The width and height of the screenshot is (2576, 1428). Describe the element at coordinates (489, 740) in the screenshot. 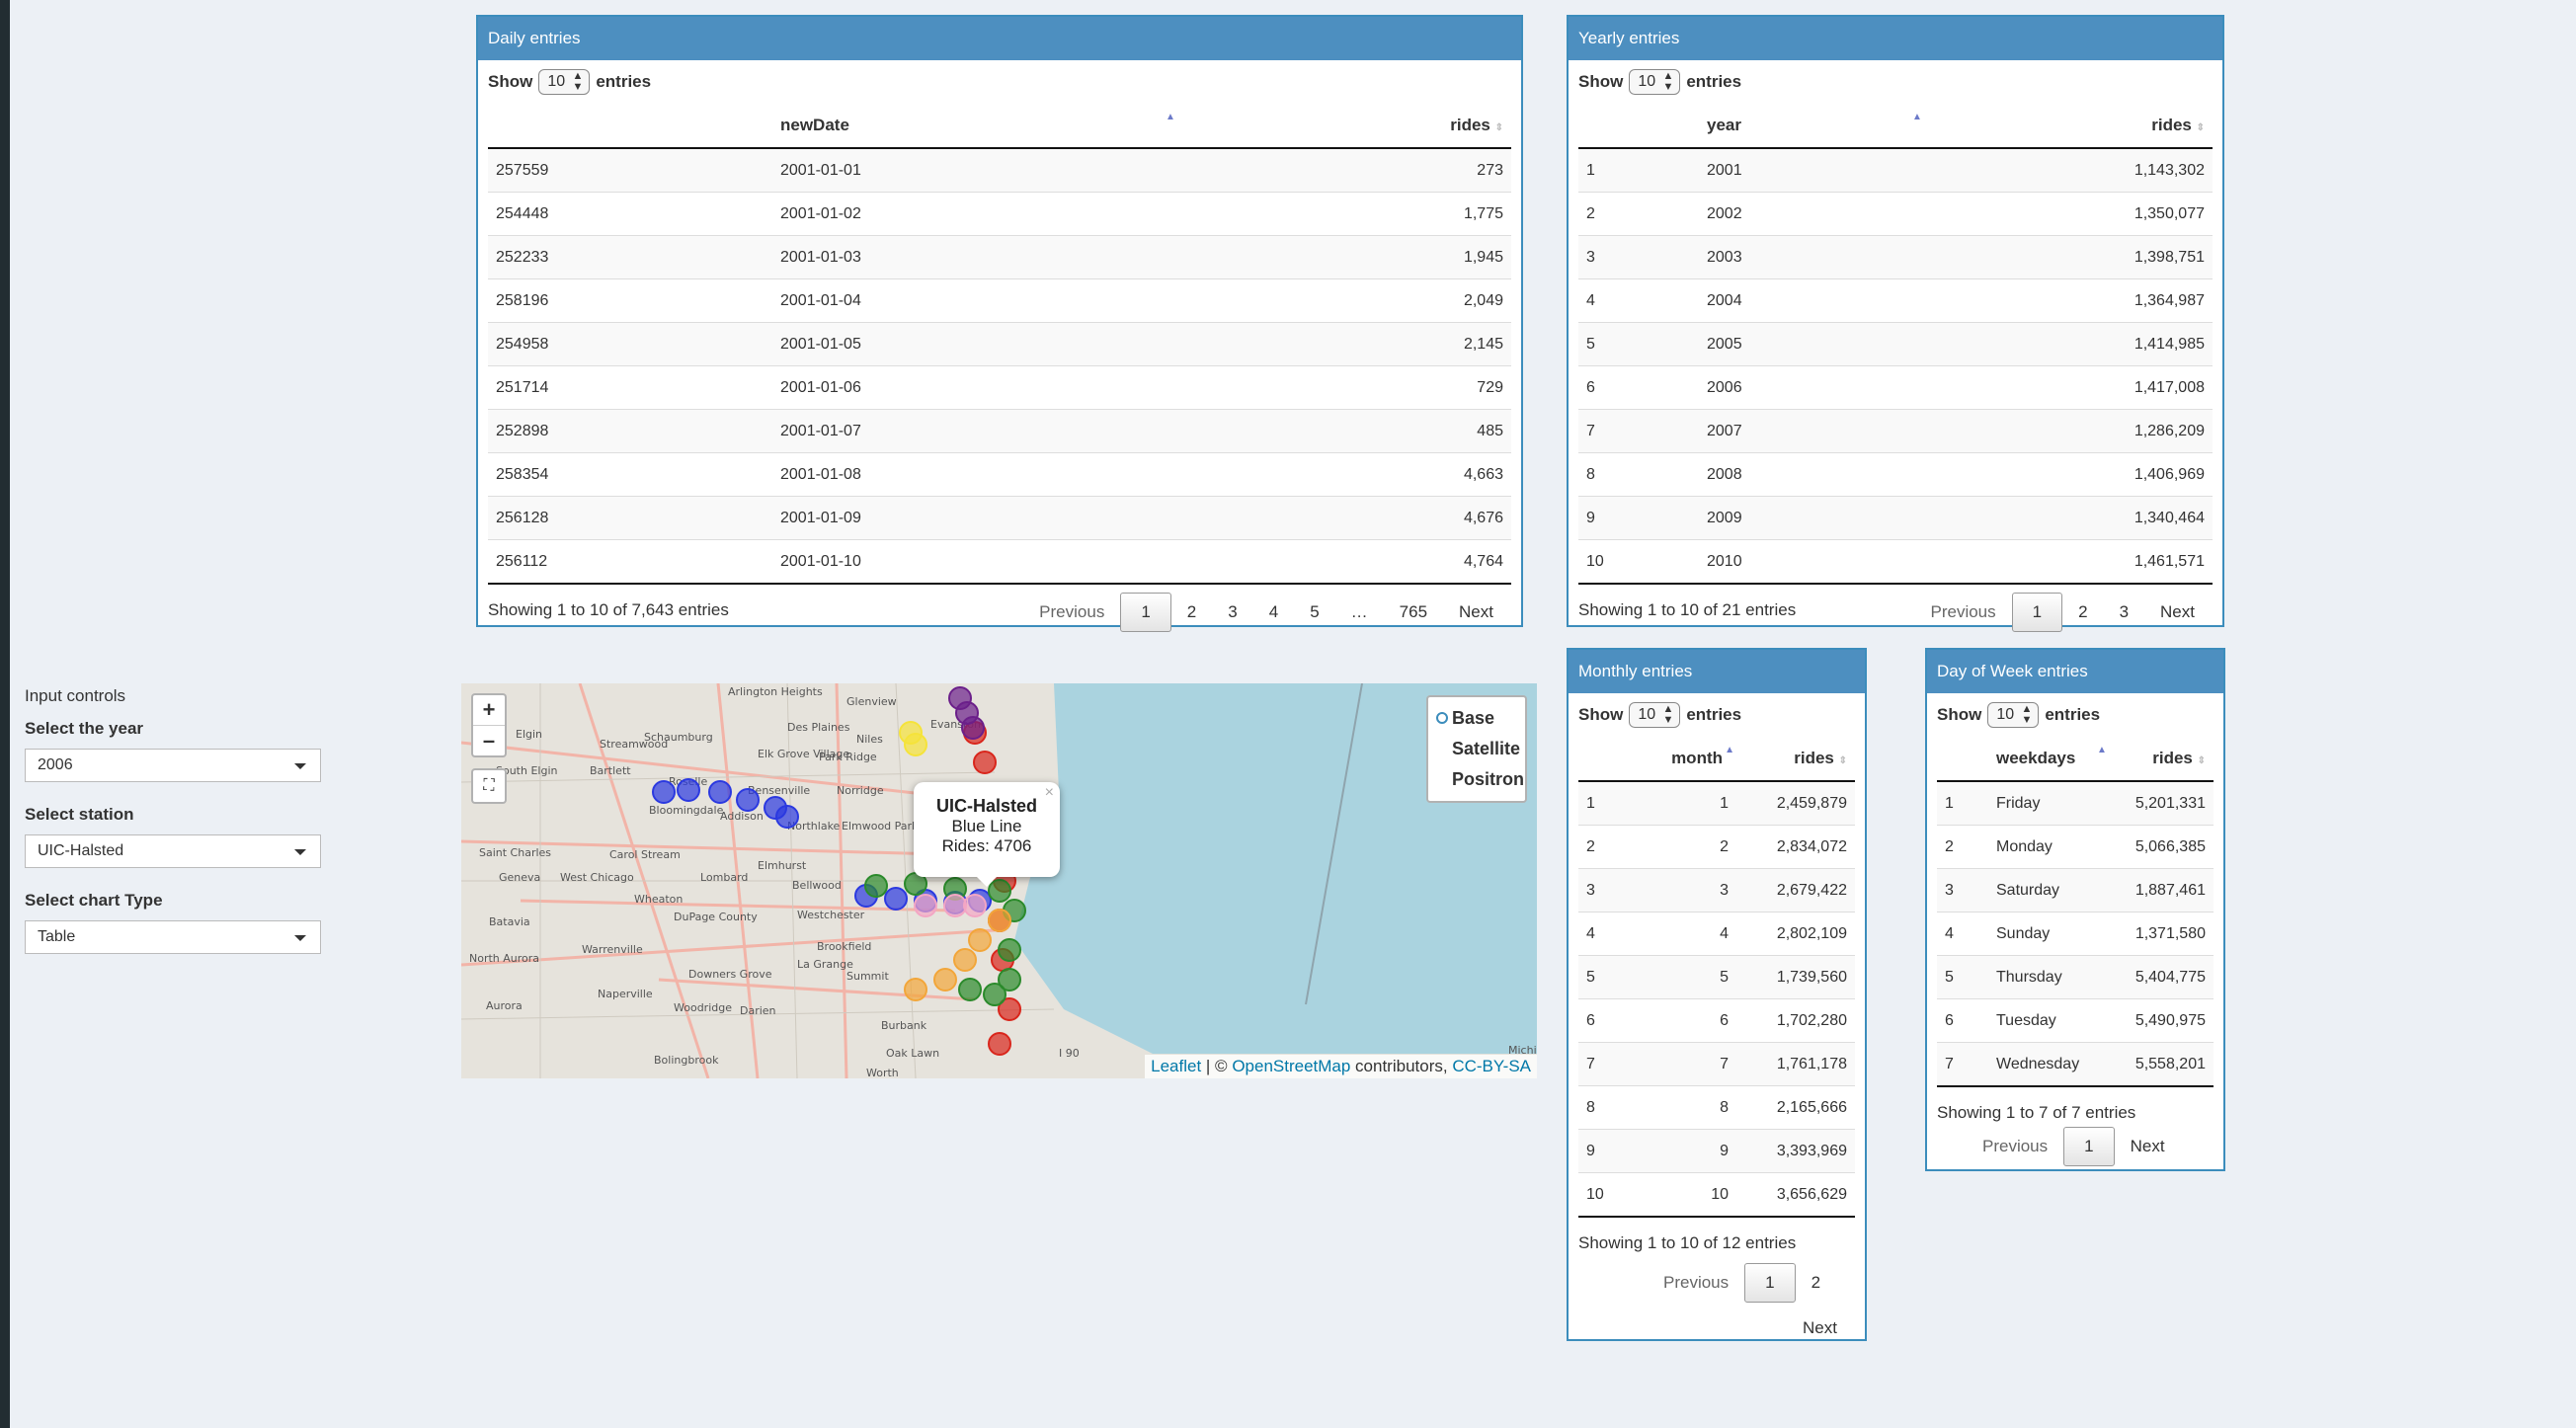

I see `zoom-out-button: –` at that location.